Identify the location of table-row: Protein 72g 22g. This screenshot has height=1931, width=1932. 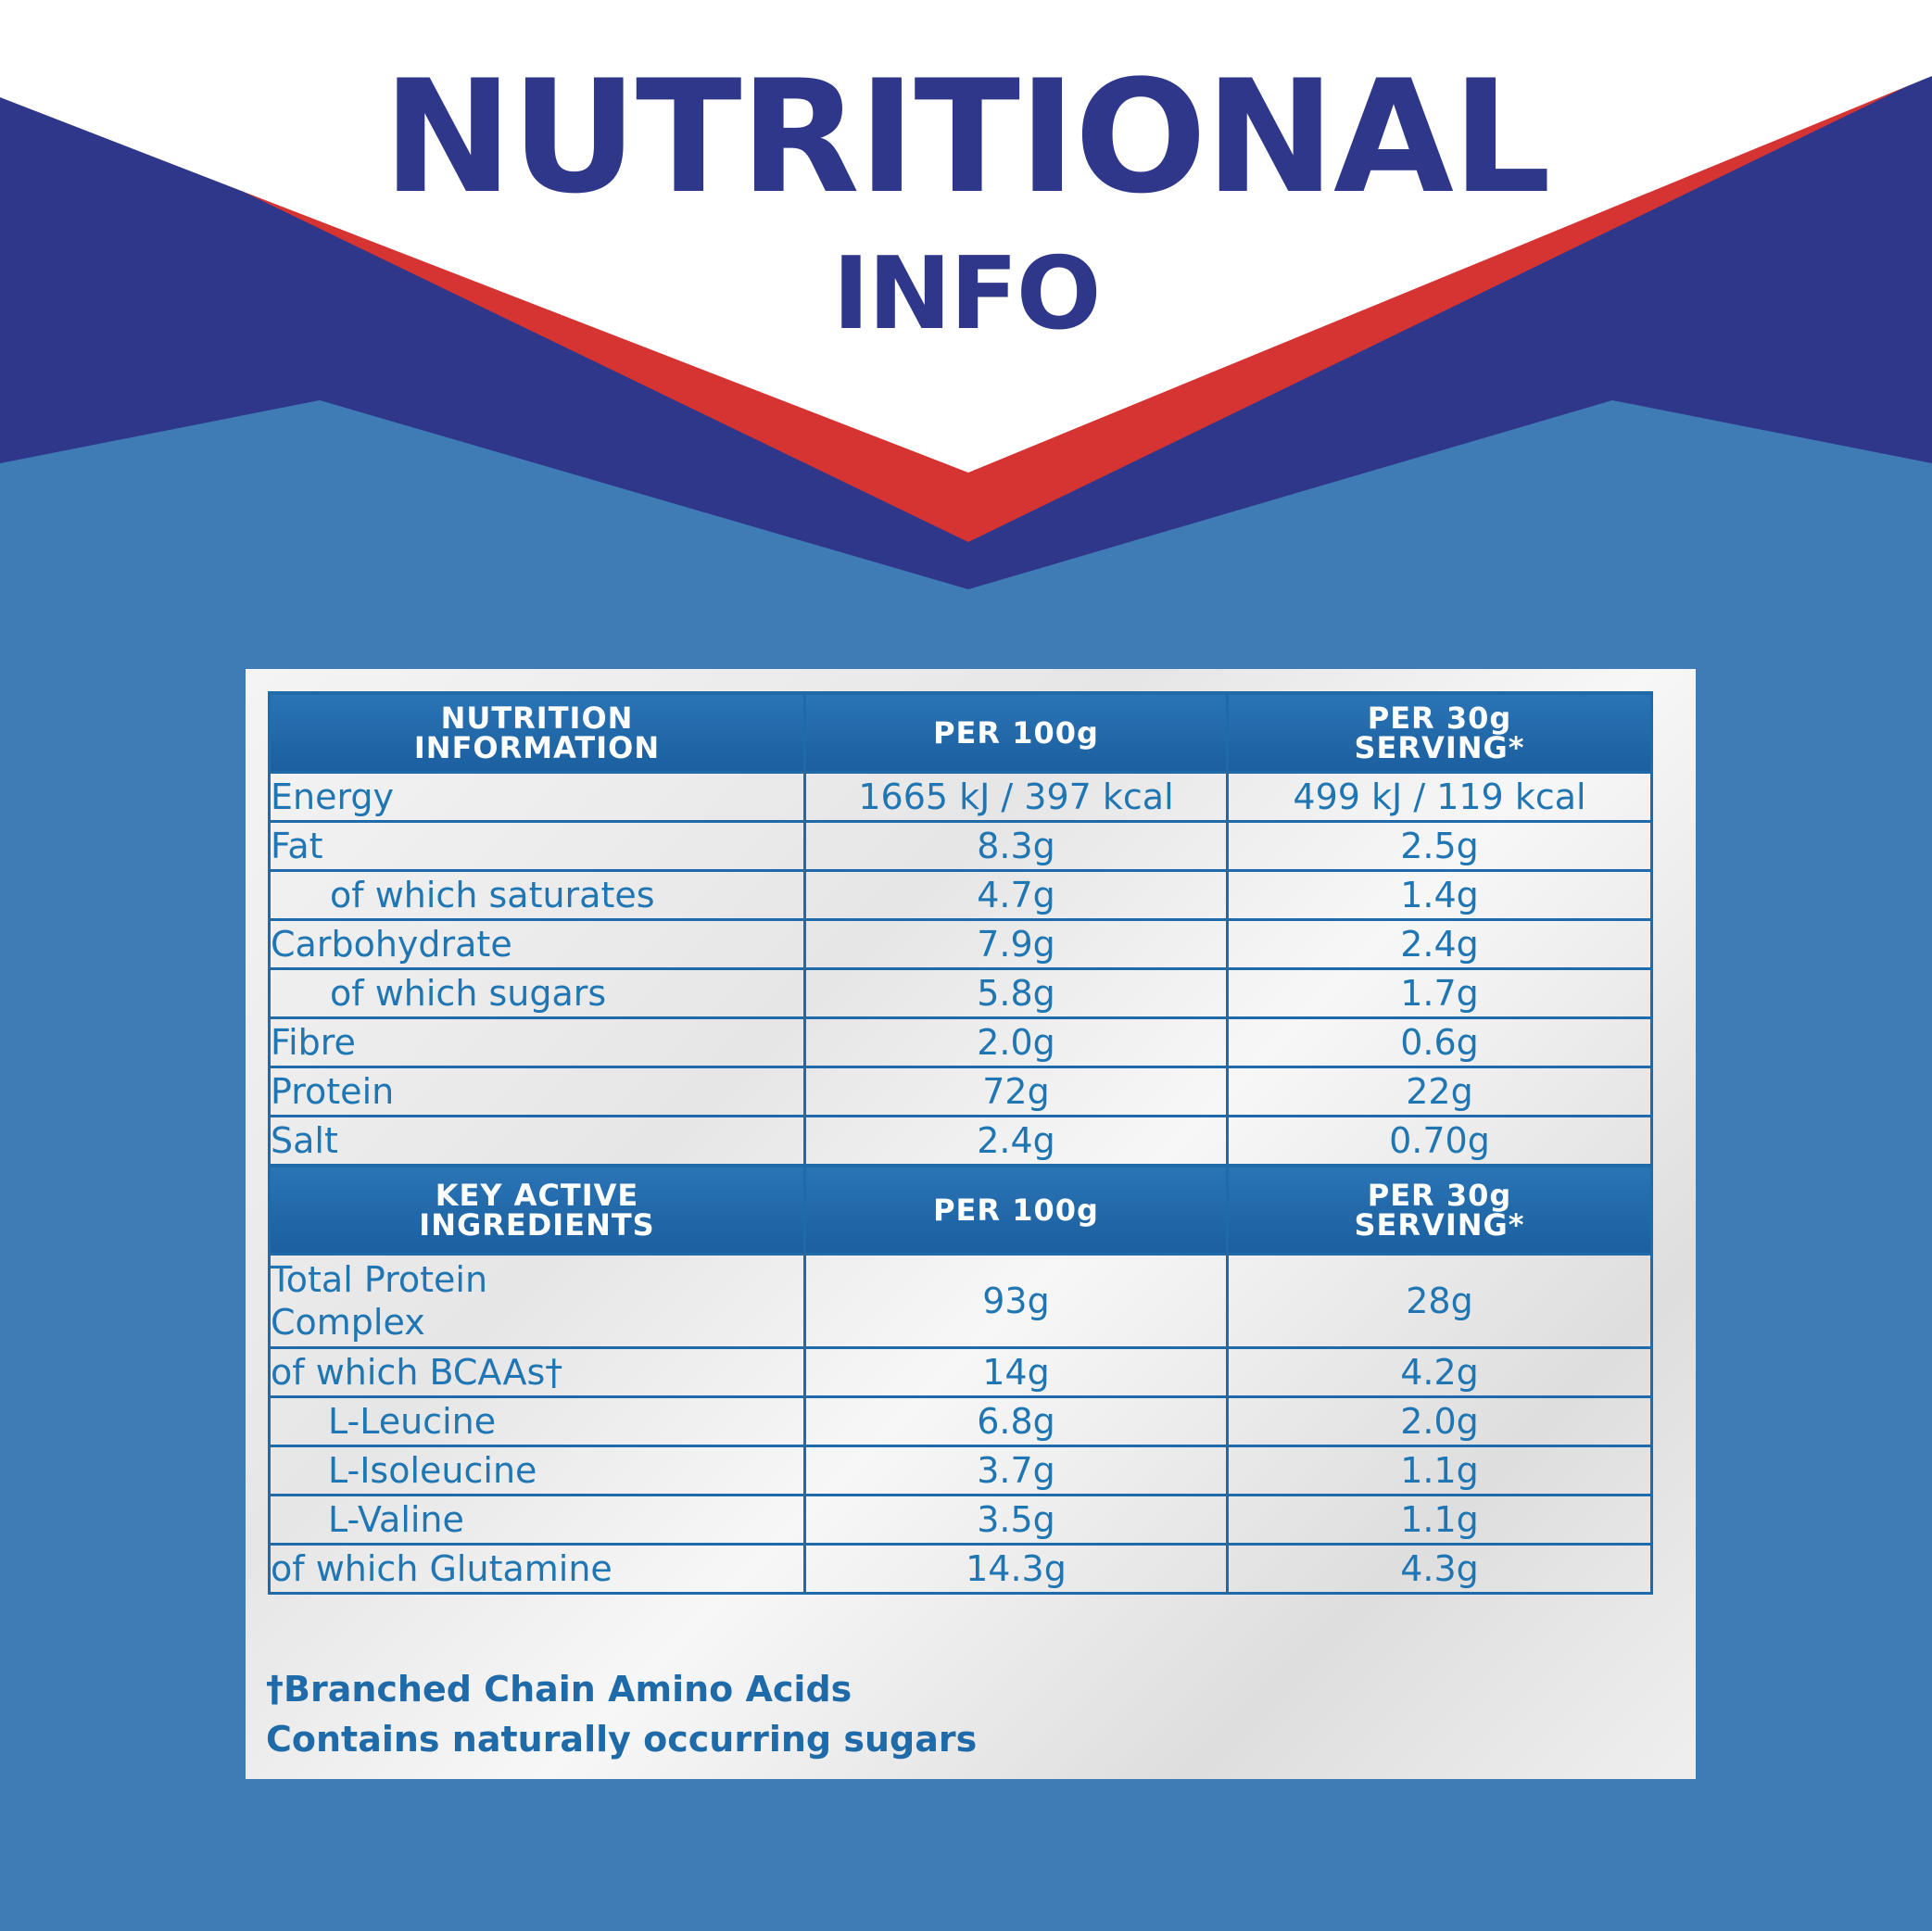
(960, 1092).